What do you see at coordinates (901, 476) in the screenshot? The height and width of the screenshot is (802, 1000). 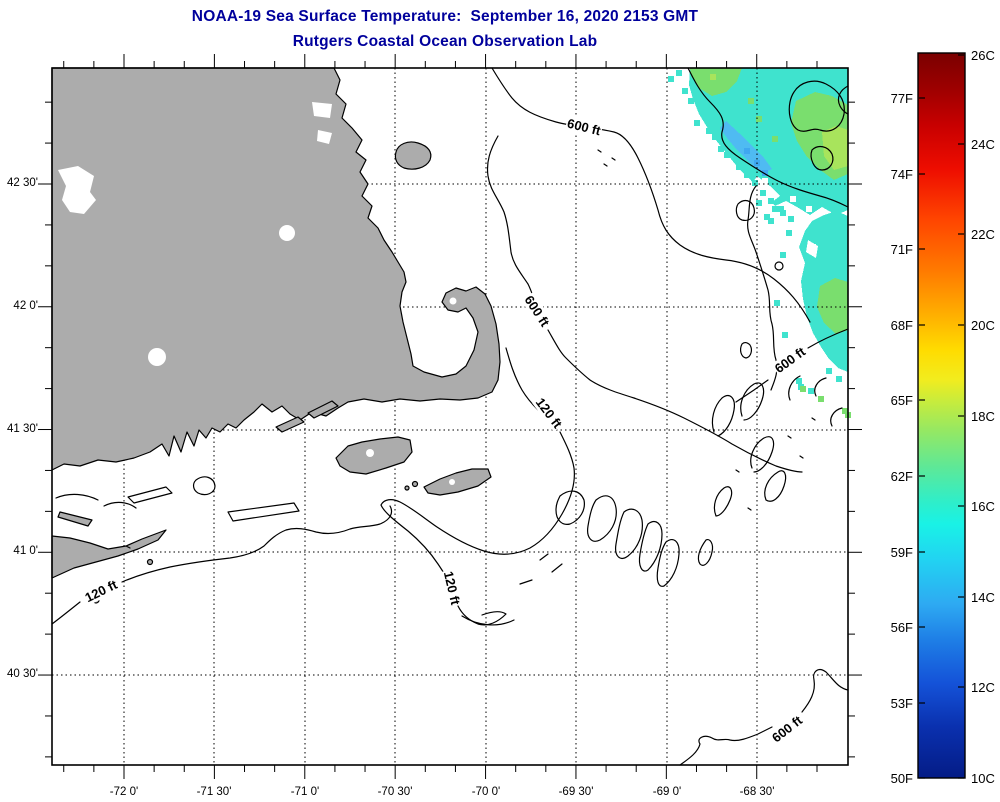 I see `colorbar-f-label: 62F` at bounding box center [901, 476].